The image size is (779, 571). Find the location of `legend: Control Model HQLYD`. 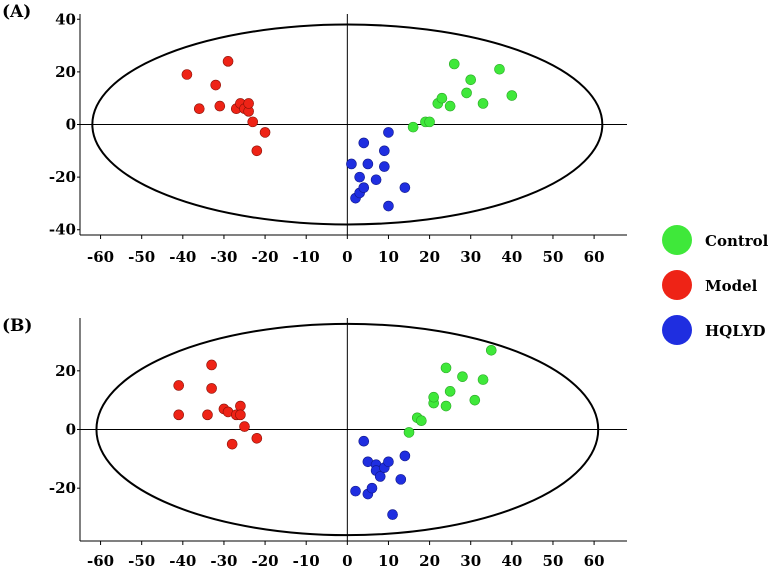

legend: Control Model HQLYD is located at coordinates (715, 285).